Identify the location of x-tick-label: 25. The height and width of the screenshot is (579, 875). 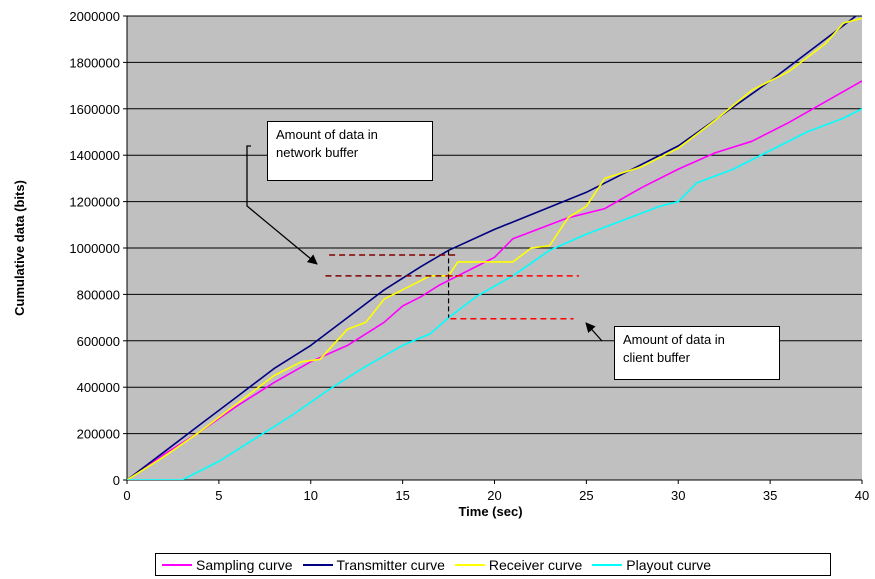
(586, 495).